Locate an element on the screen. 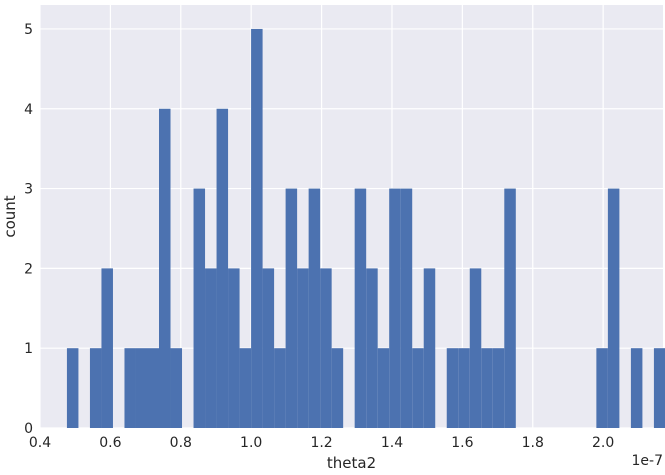 The image size is (665, 475). x-tick-label: 2.0 is located at coordinates (603, 443).